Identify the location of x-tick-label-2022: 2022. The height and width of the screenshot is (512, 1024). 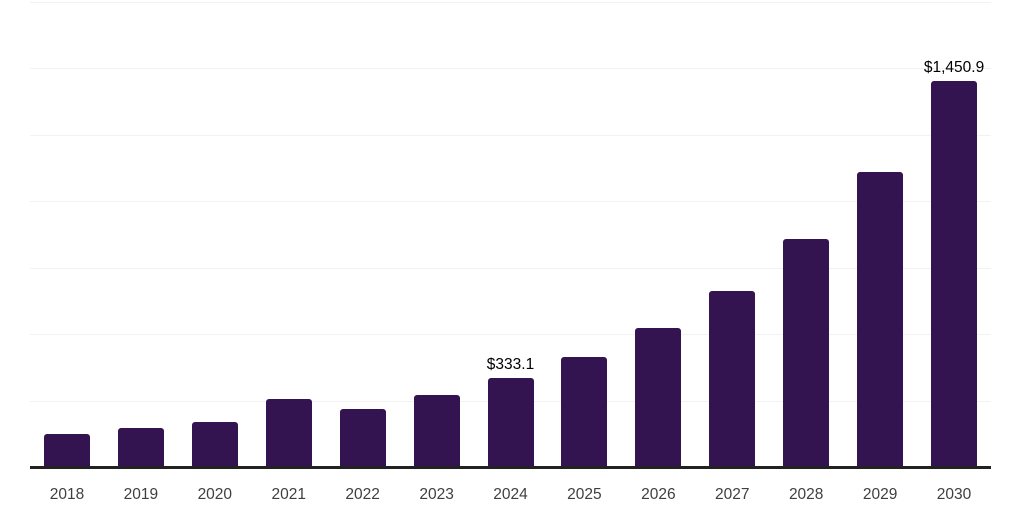
(362, 494).